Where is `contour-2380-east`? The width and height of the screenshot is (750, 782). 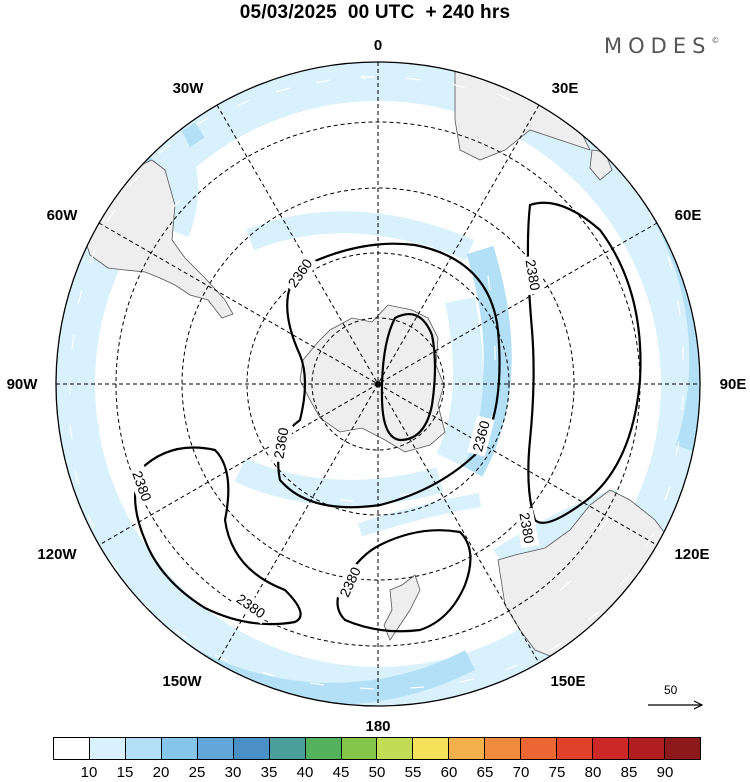
contour-2380-east is located at coordinates (584, 362).